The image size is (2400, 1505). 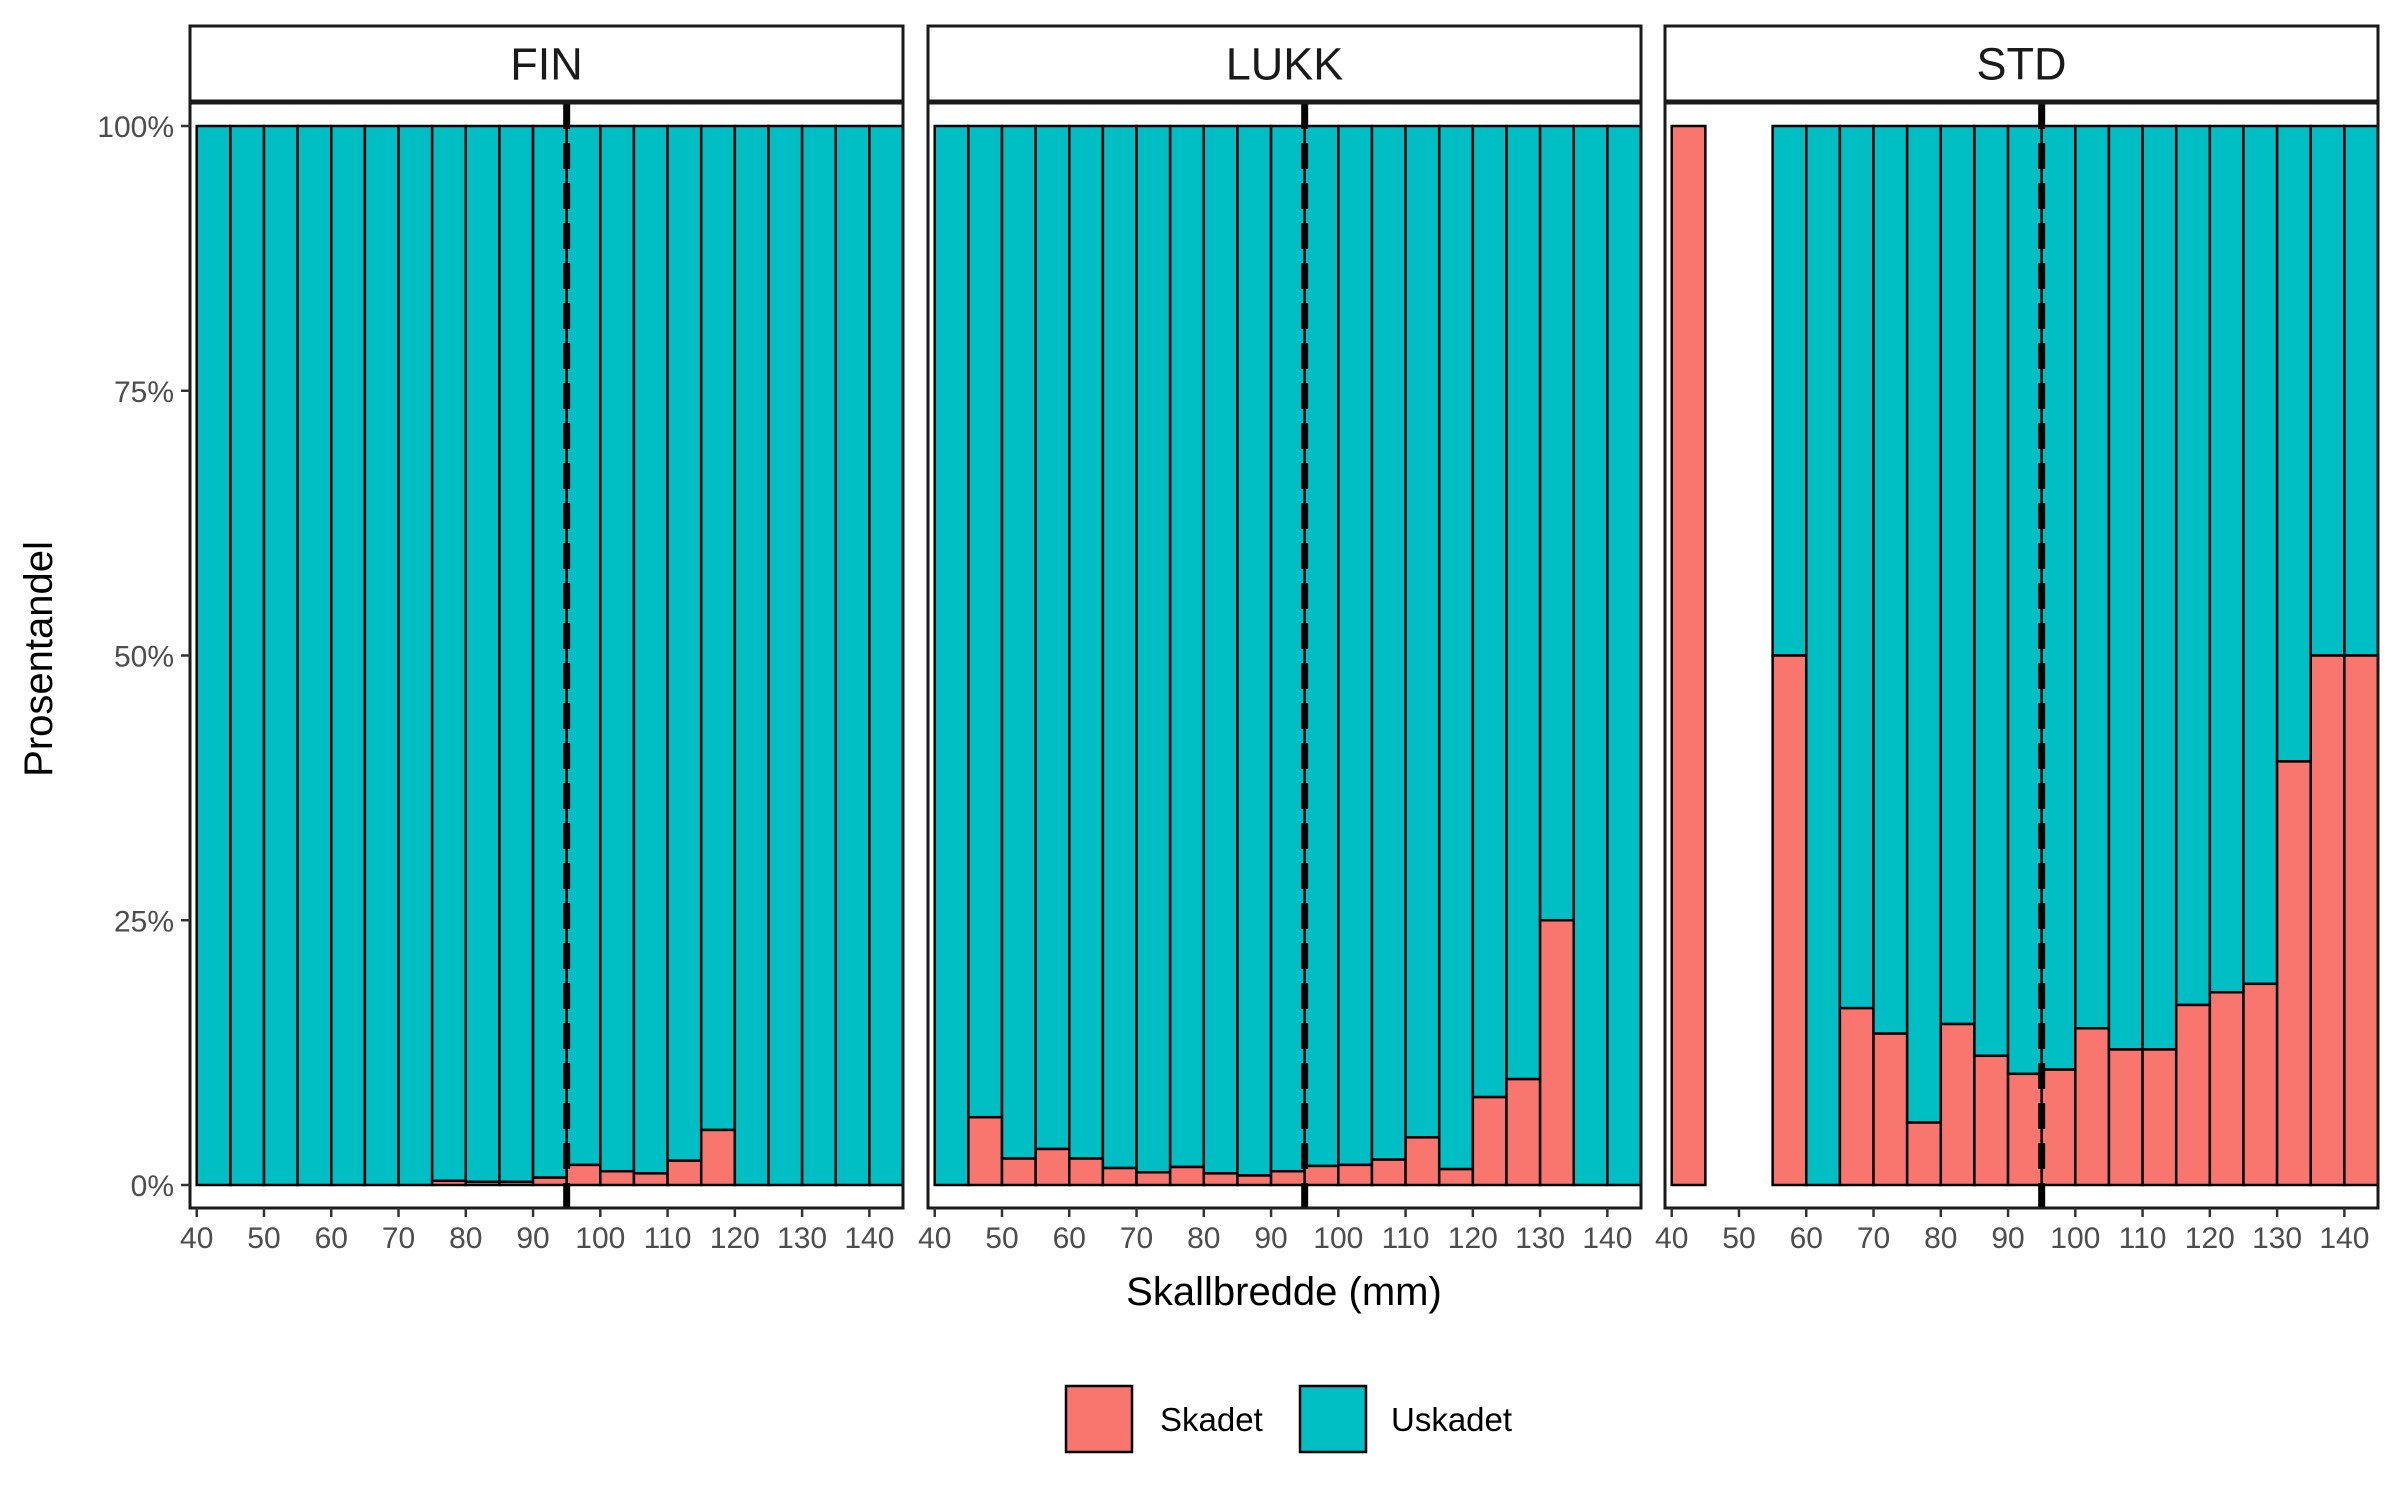 What do you see at coordinates (2007, 1238) in the screenshot?
I see `x-tick-label-std-90: 90` at bounding box center [2007, 1238].